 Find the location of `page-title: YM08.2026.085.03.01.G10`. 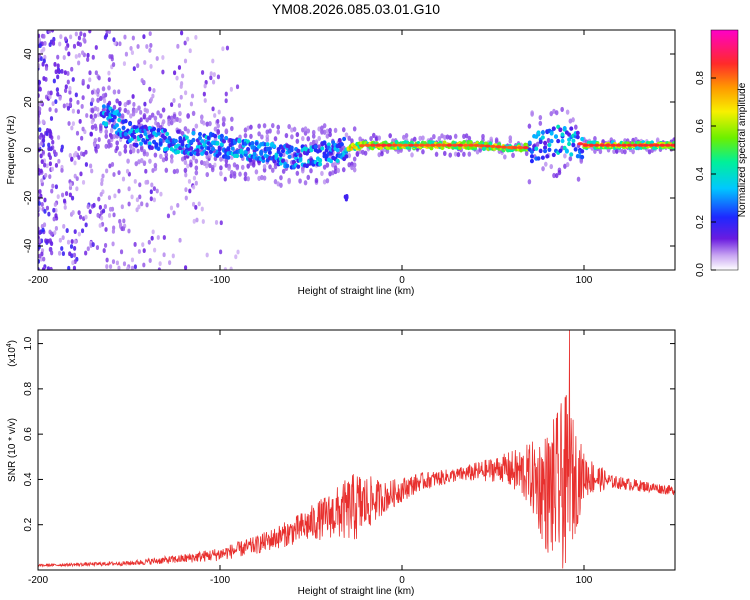

page-title: YM08.2026.085.03.01.G10 is located at coordinates (356, 9).